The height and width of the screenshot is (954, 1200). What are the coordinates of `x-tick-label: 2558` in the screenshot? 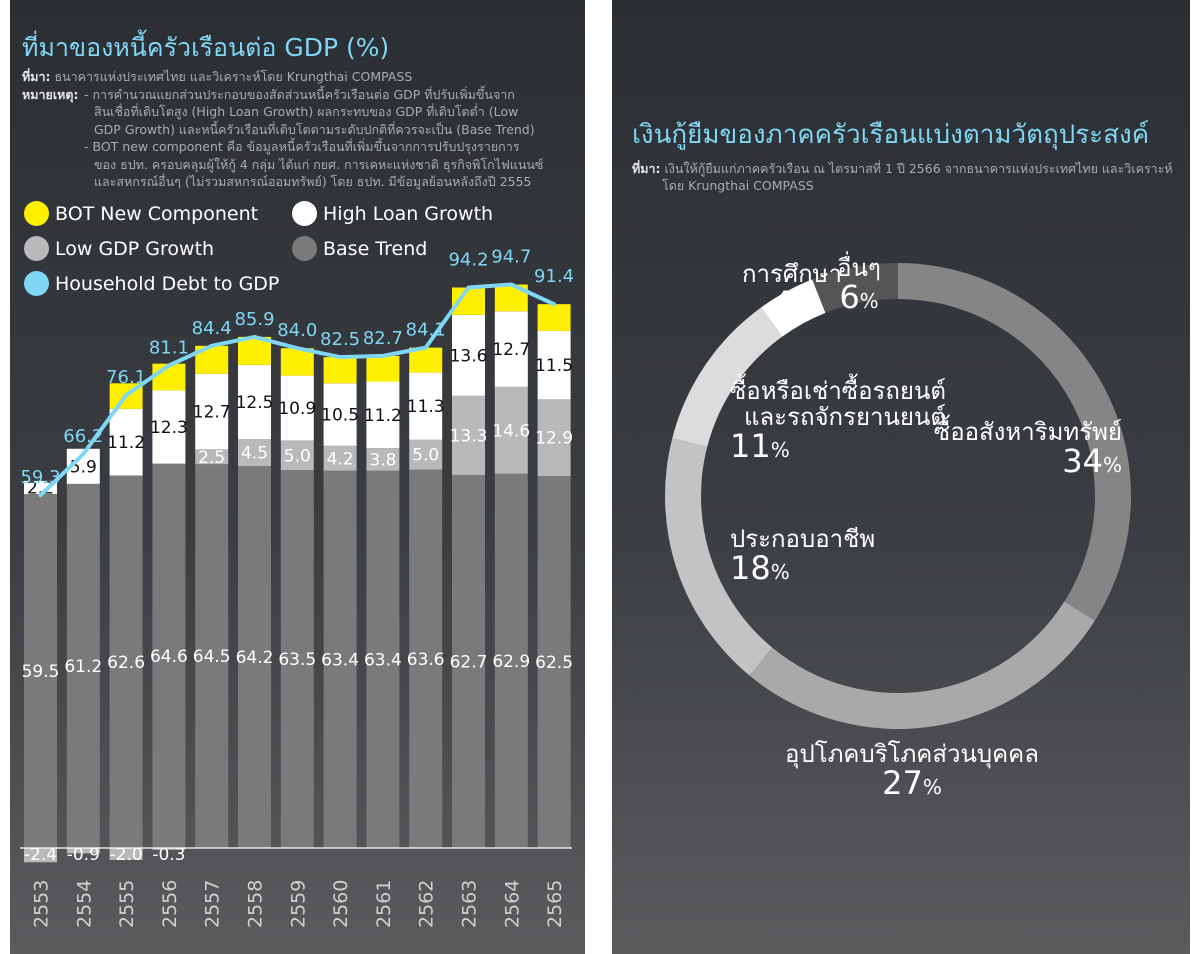 It's located at (256, 904).